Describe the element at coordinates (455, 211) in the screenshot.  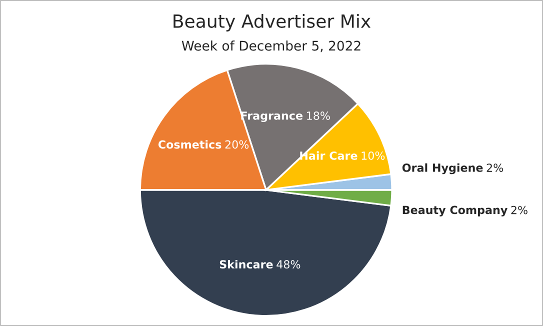
I see `slice-label: Beauty Company` at that location.